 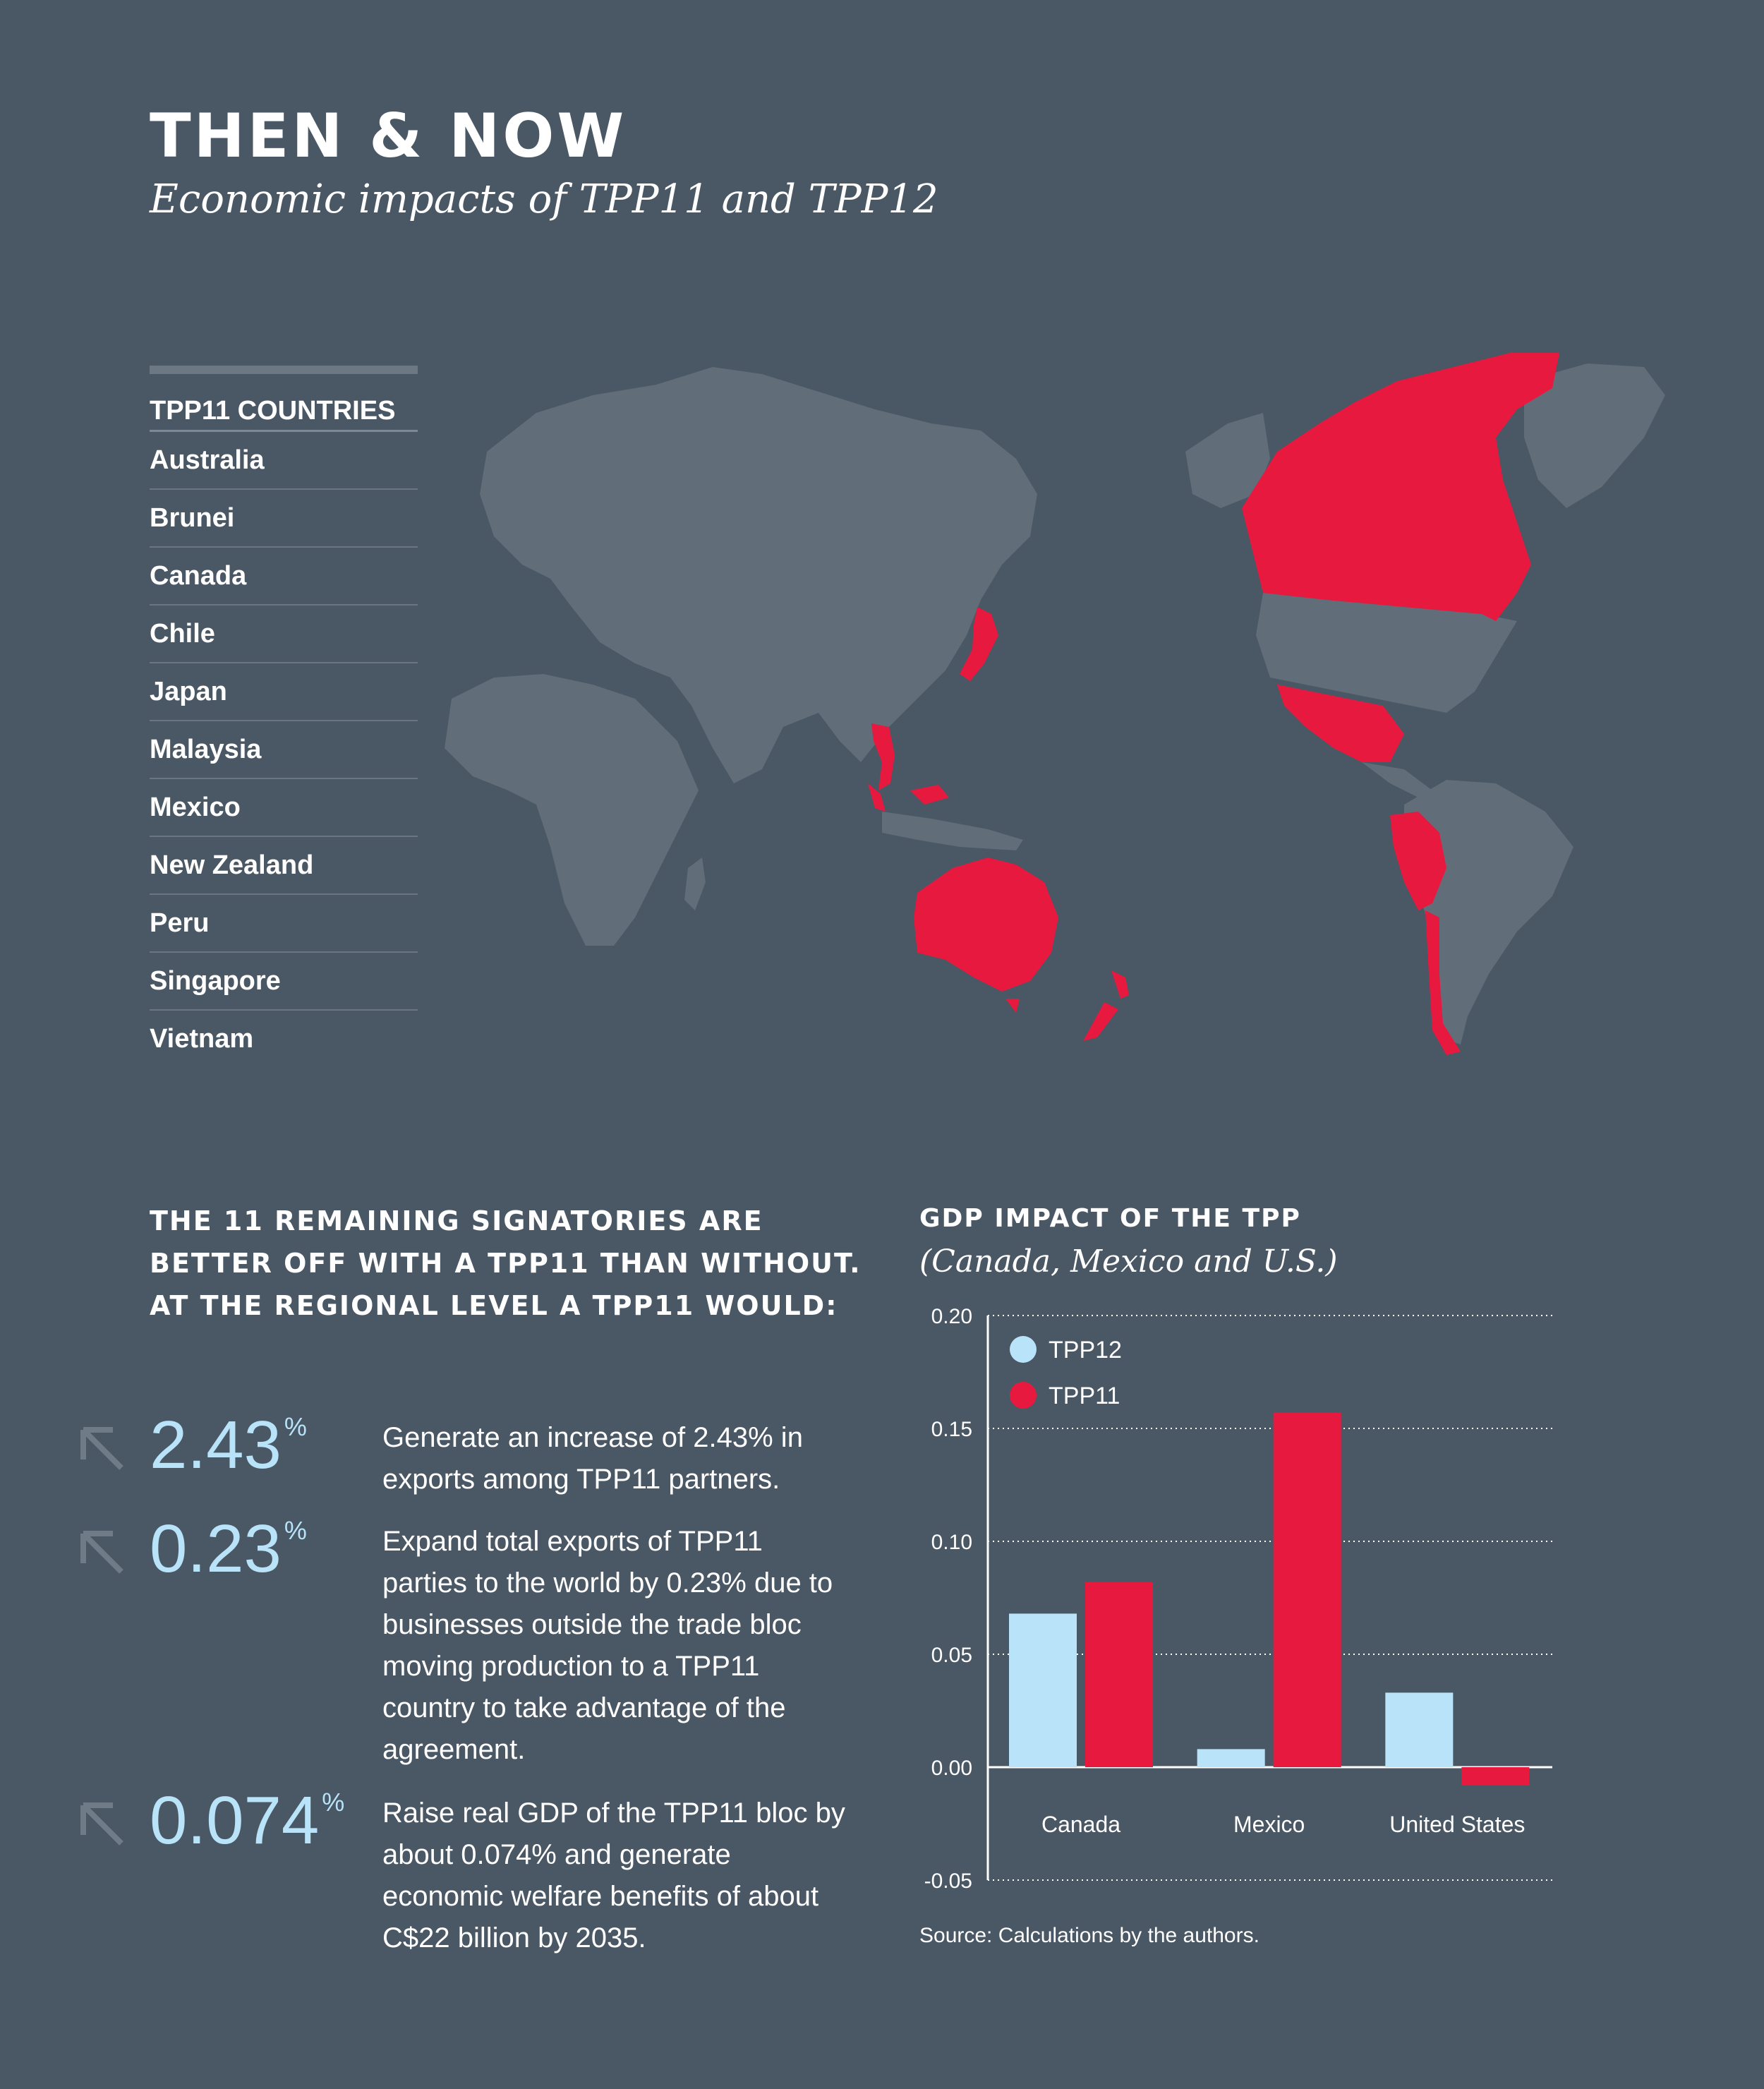 I want to click on country-item: Canada, so click(x=284, y=577).